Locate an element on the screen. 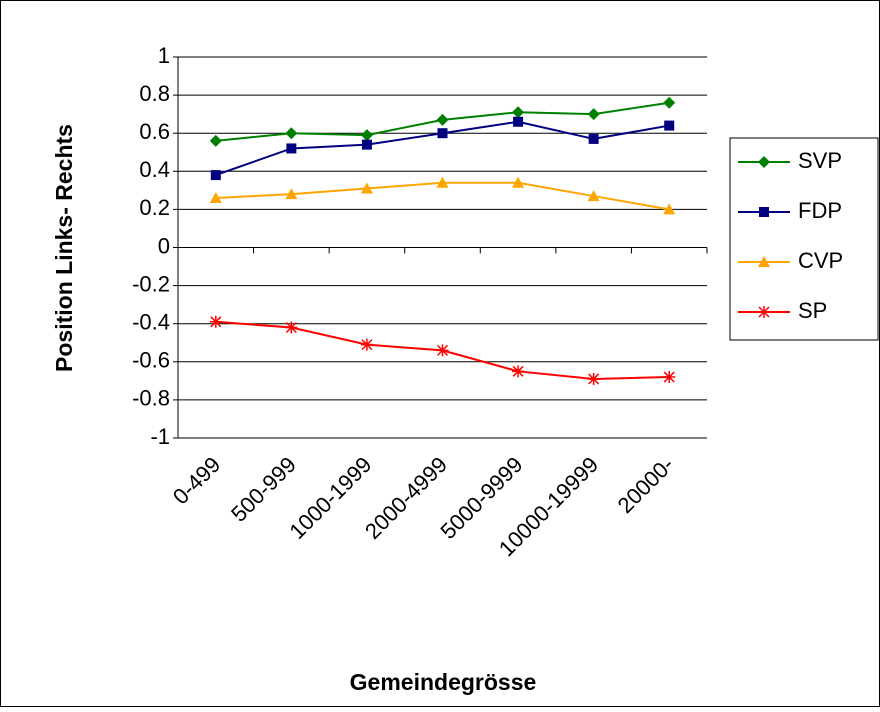 This screenshot has height=712, width=880. y-tick-label: 0.4 is located at coordinates (154, 169).